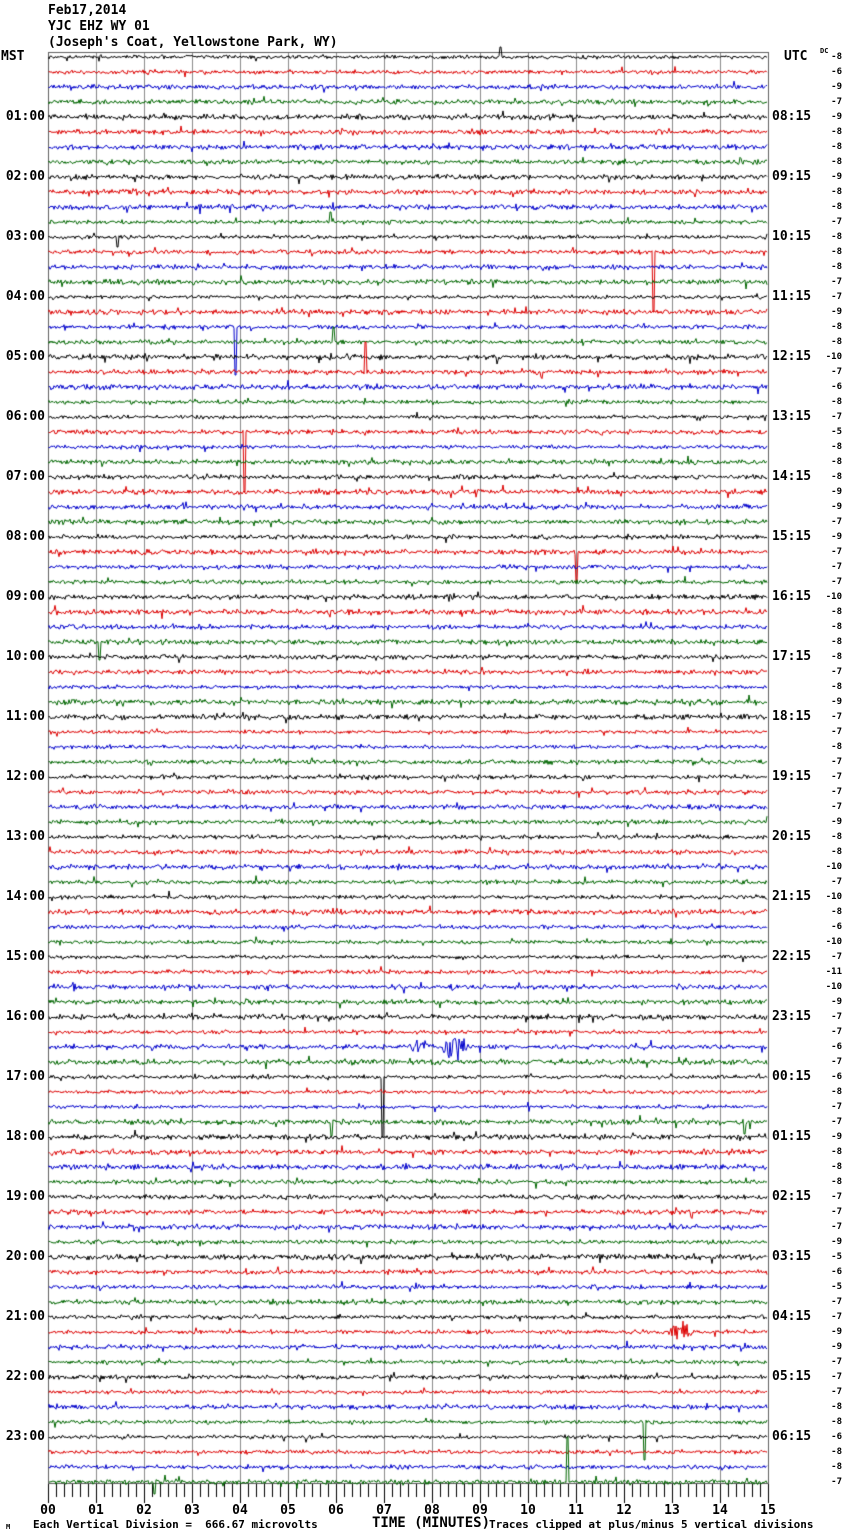 This screenshot has height=1534, width=850. What do you see at coordinates (768, 1510) in the screenshot?
I see `x-axis-tick-label: 15` at bounding box center [768, 1510].